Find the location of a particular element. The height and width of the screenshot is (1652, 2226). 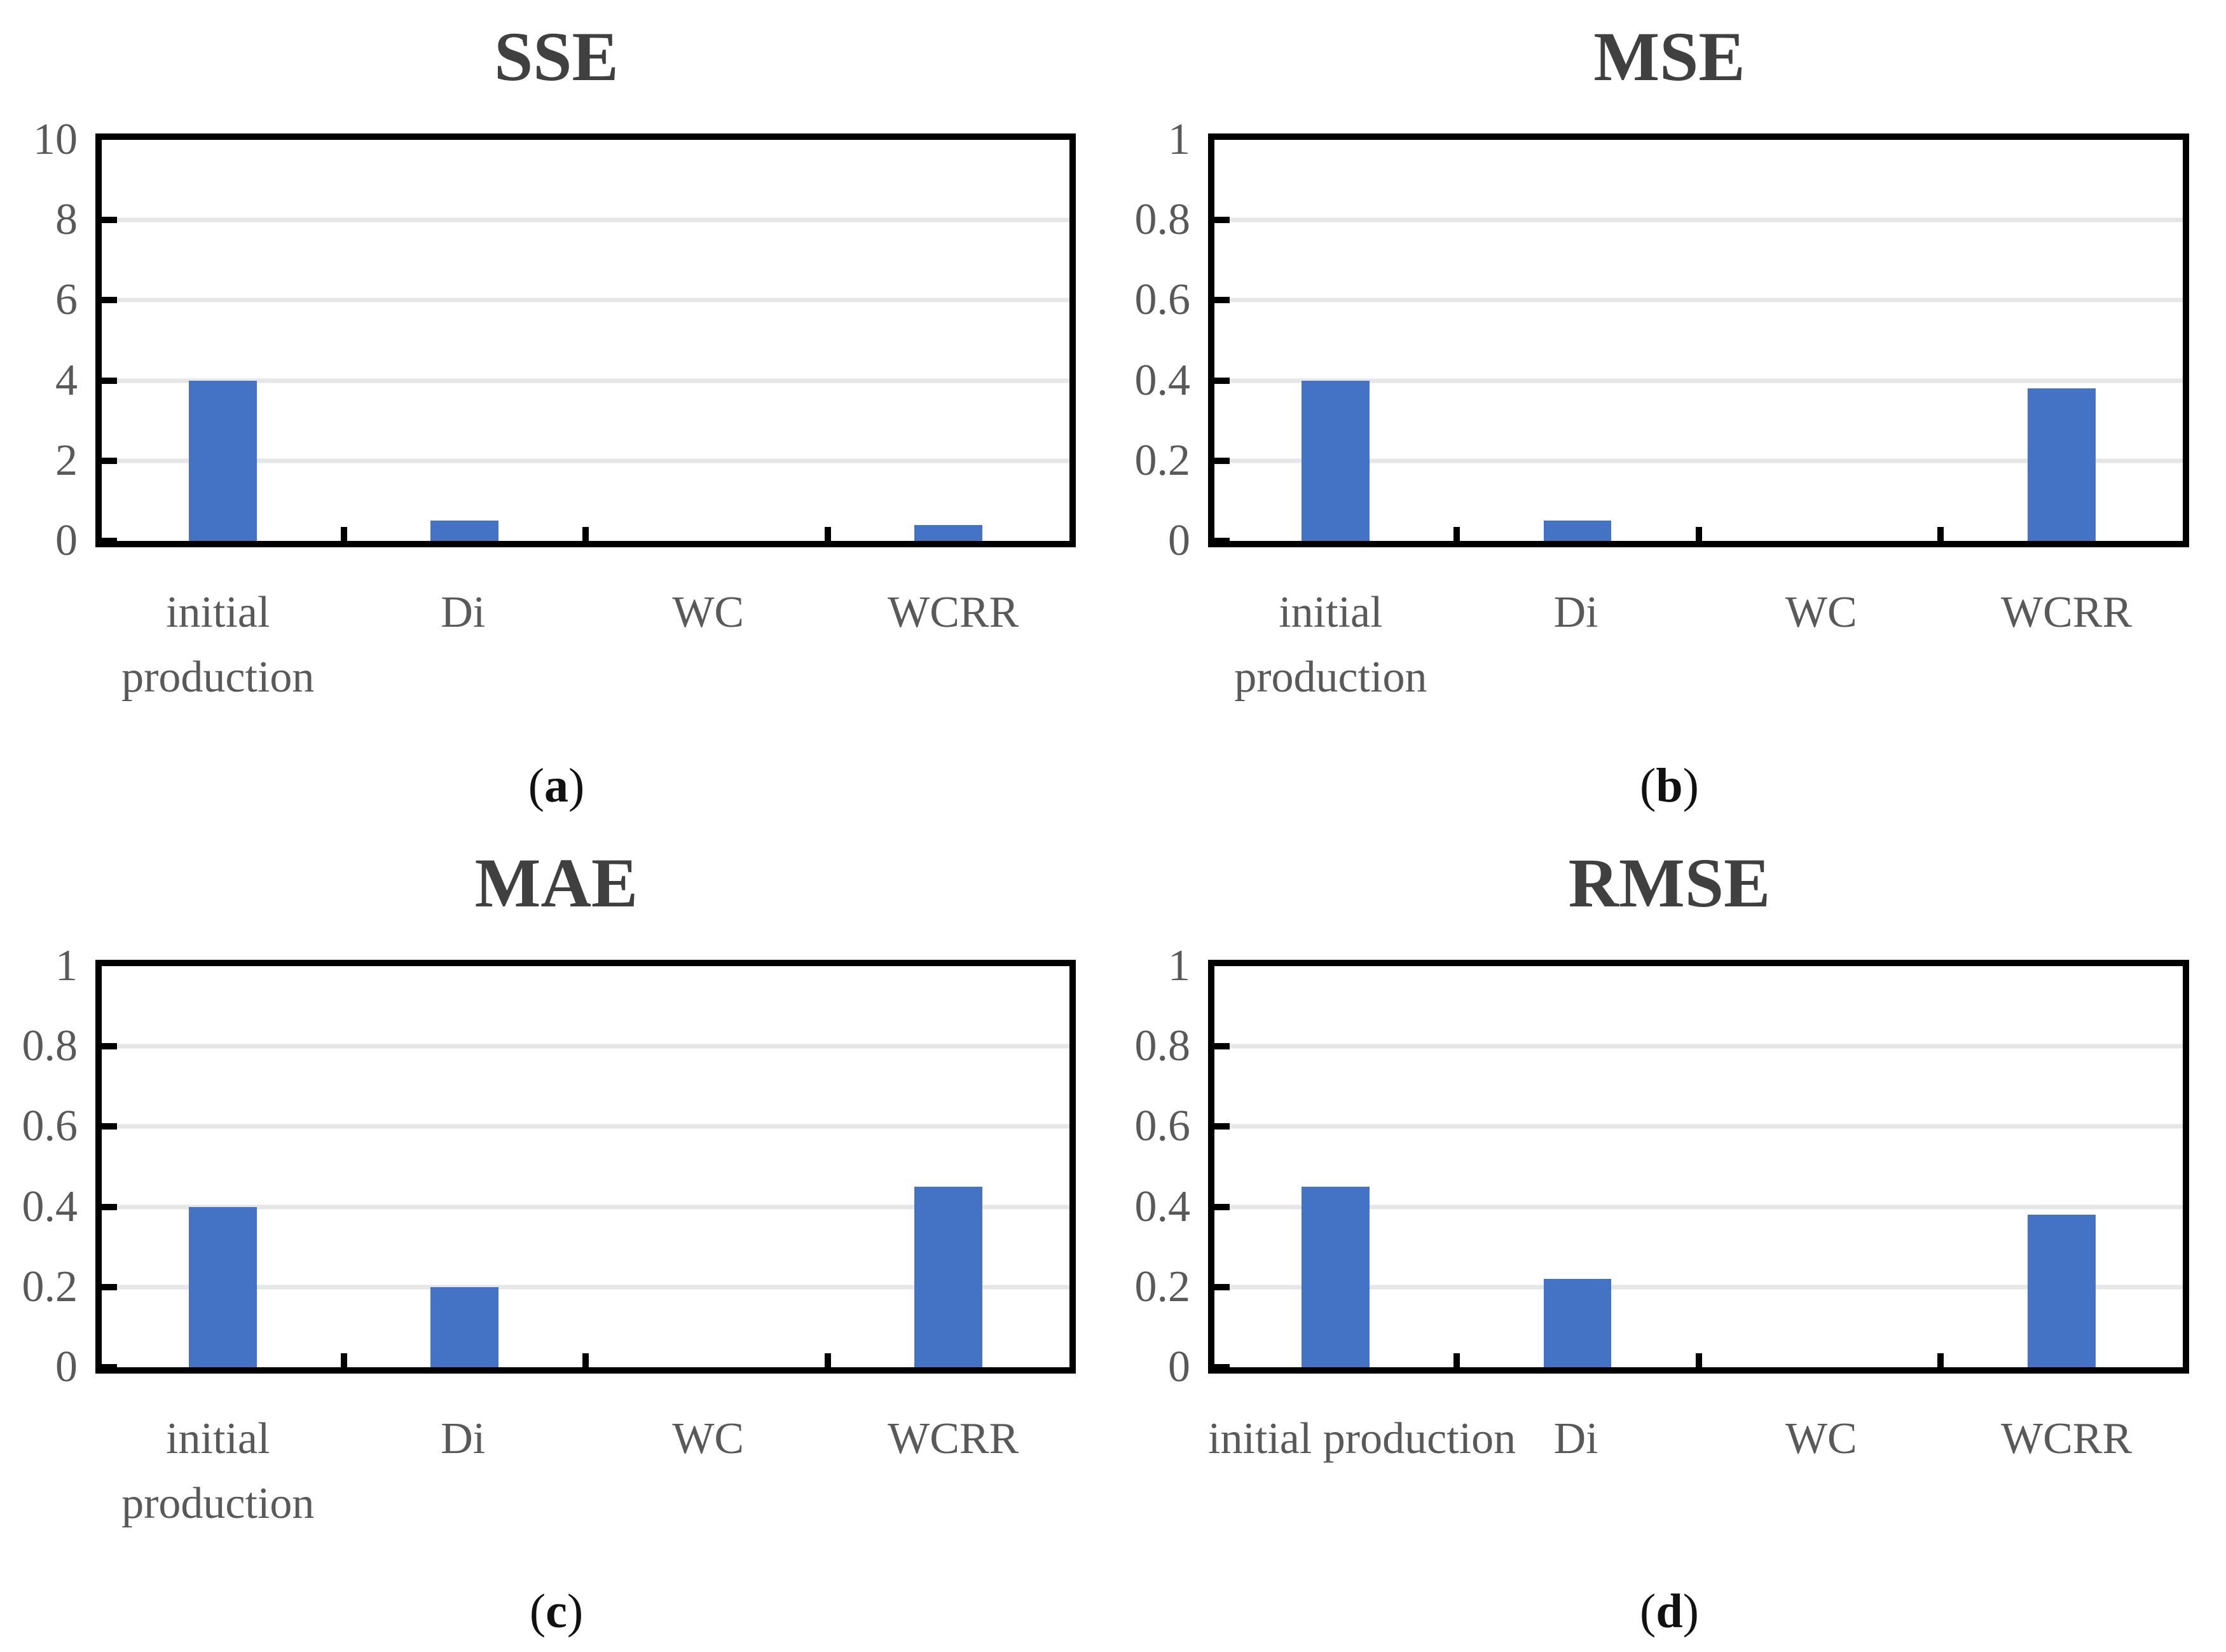

panel-caption: (a) is located at coordinates (556, 785).